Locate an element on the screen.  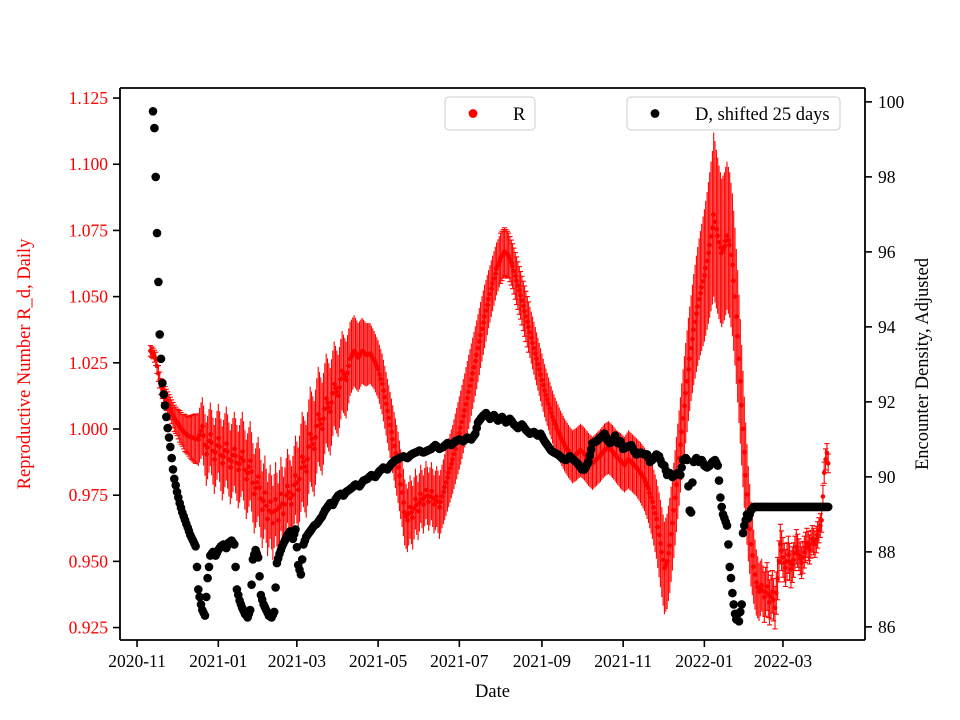
y-right-tick-labels: 86 88 90 92 94 96 98 100 is located at coordinates (891, 364).